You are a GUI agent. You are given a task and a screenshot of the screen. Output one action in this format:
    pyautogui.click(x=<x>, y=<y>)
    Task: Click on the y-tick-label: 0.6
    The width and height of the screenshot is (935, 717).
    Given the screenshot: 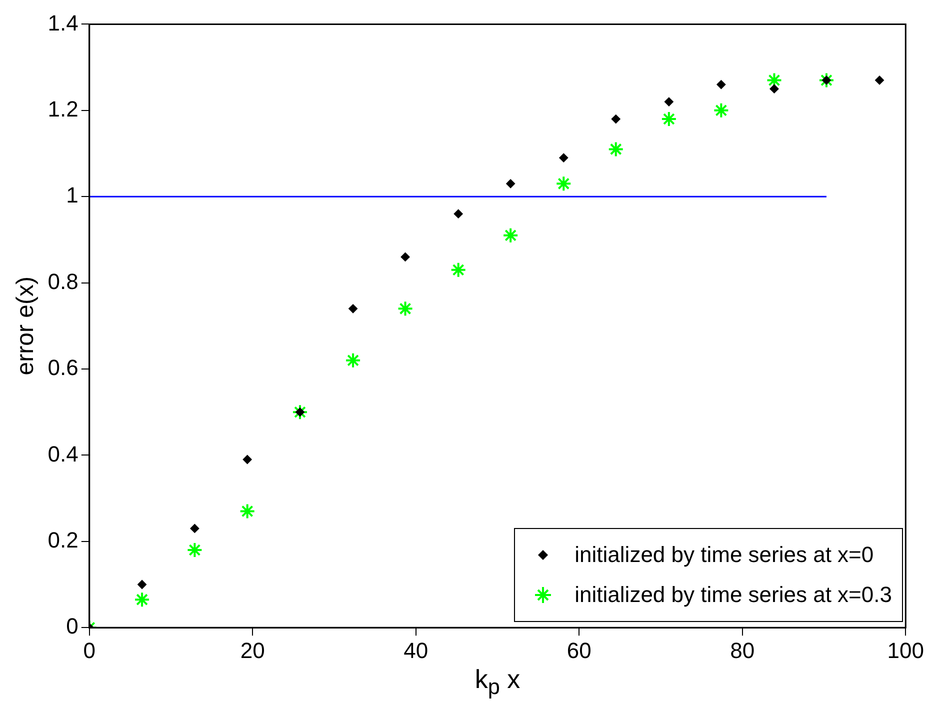 What is the action you would take?
    pyautogui.click(x=63, y=367)
    